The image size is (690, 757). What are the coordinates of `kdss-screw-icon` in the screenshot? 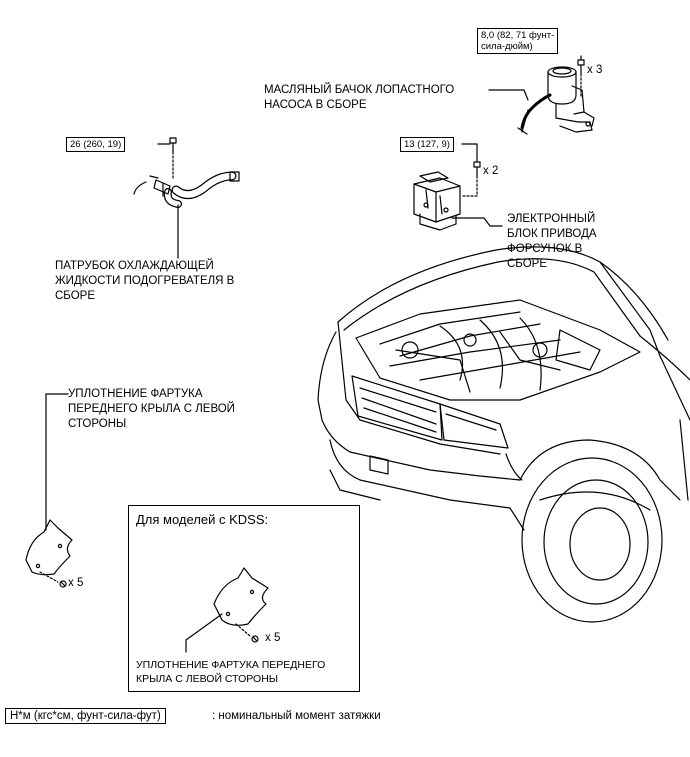 It's located at (255, 639).